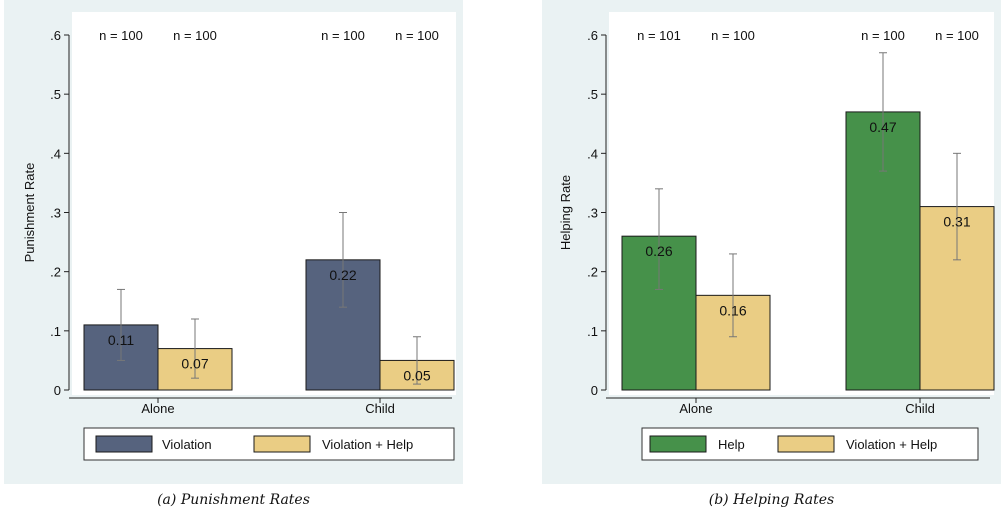 This screenshot has width=1006, height=520. Describe the element at coordinates (732, 310) in the screenshot. I see `bar-value-label: 0.16` at that location.